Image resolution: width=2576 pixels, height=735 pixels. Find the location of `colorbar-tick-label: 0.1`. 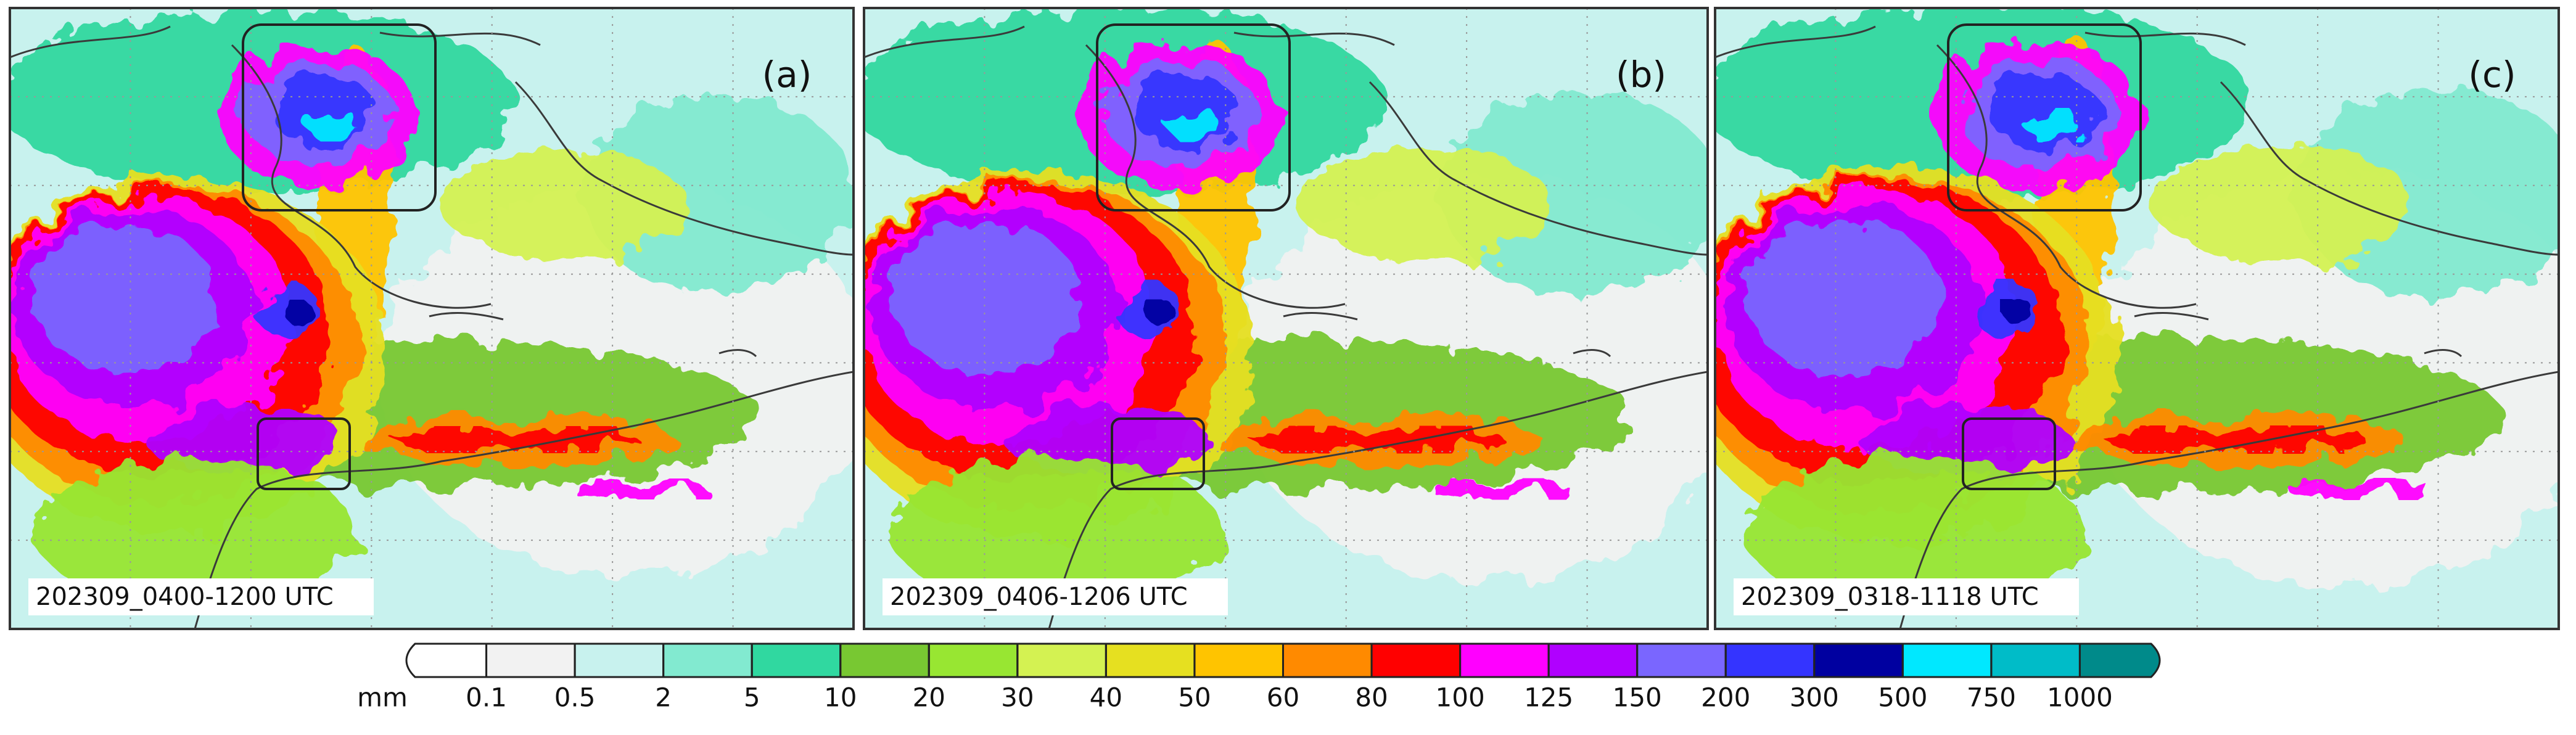

colorbar-tick-label: 0.1 is located at coordinates (486, 698).